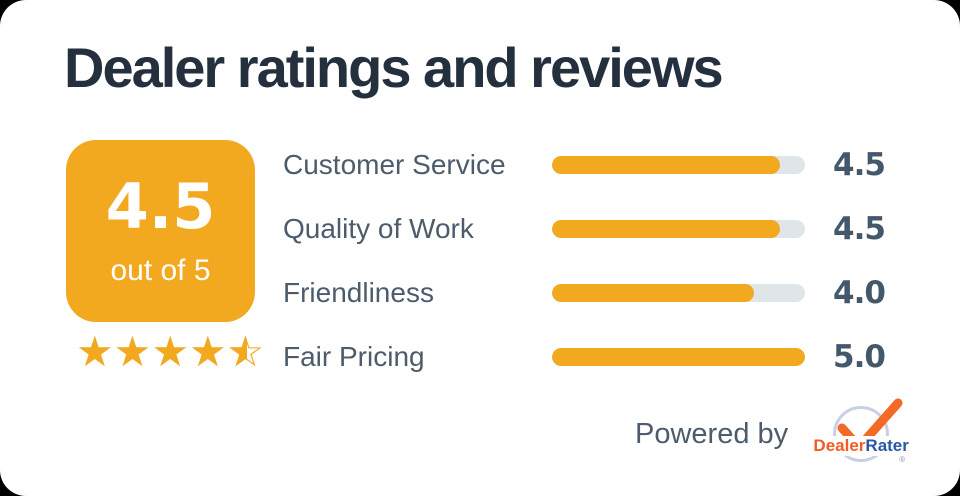 The height and width of the screenshot is (496, 960). I want to click on logo-ring-icon, so click(861, 434).